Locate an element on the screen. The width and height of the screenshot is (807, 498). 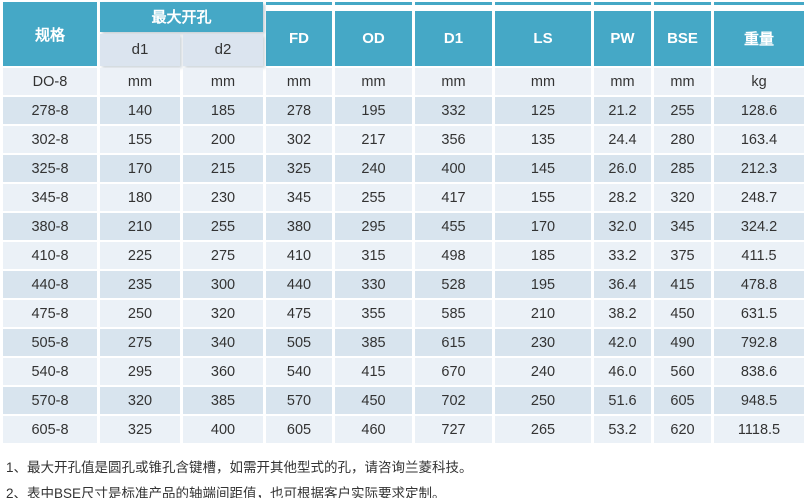
value-cell: 345 is located at coordinates (299, 197).